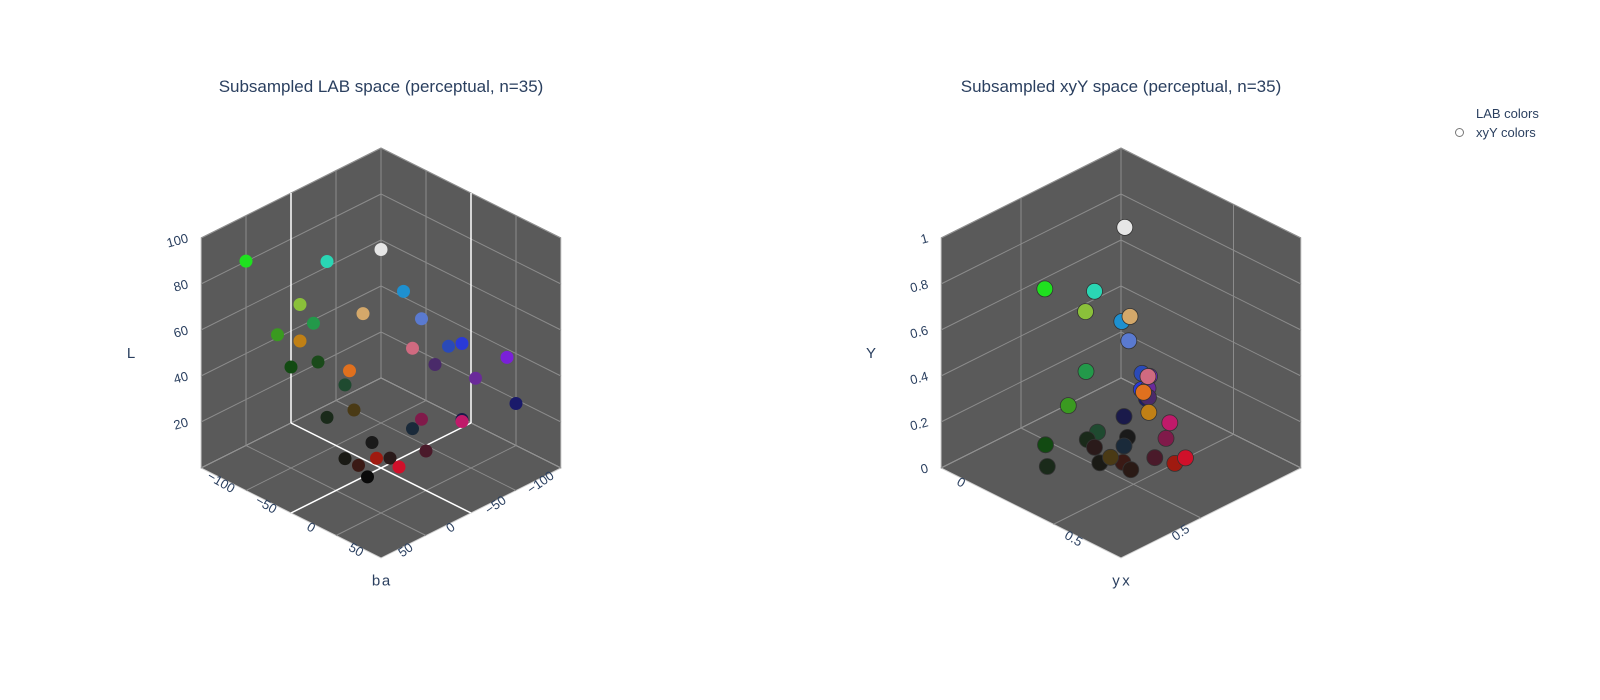 This screenshot has width=1600, height=700. What do you see at coordinates (1116, 581) in the screenshot?
I see `y-axis-label: y` at bounding box center [1116, 581].